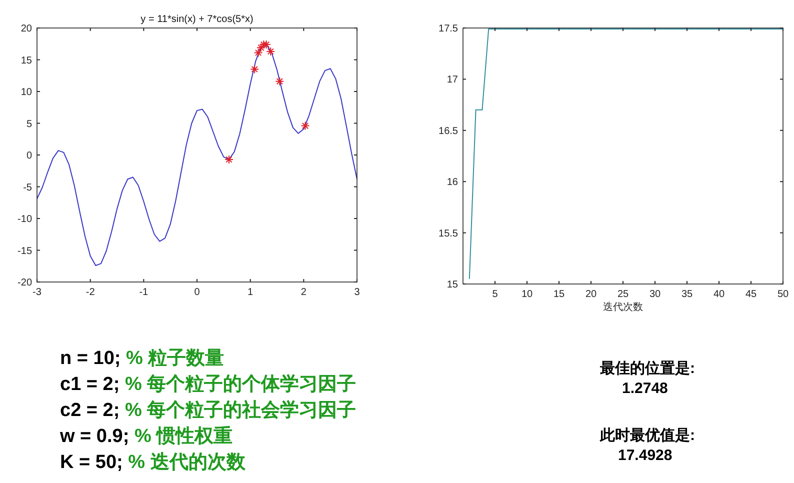 Image resolution: width=794 pixels, height=483 pixels. Describe the element at coordinates (591, 294) in the screenshot. I see `x-tick-label: 20` at that location.